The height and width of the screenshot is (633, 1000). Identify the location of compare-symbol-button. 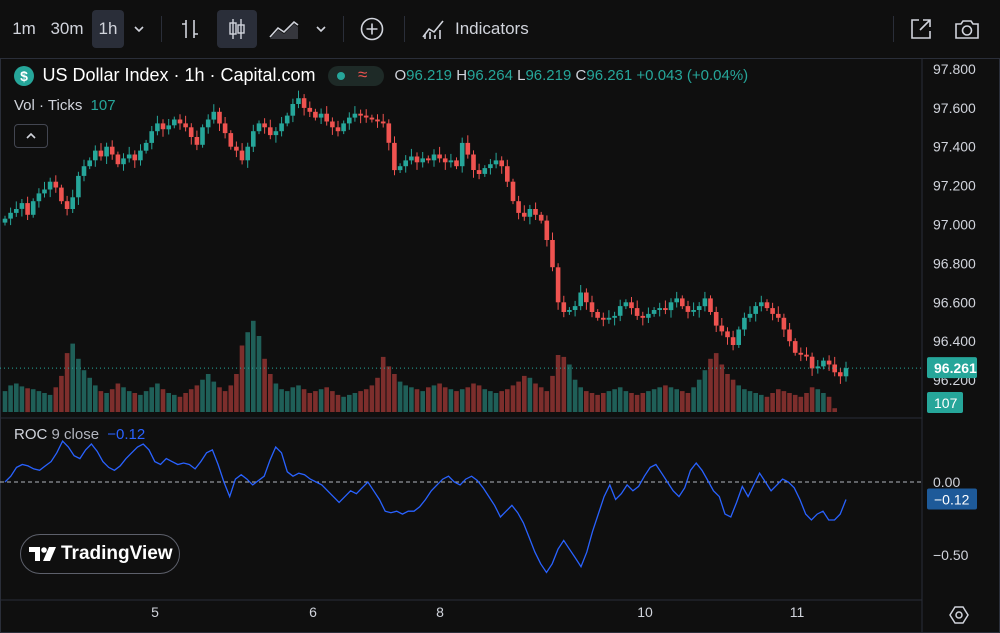
(372, 29).